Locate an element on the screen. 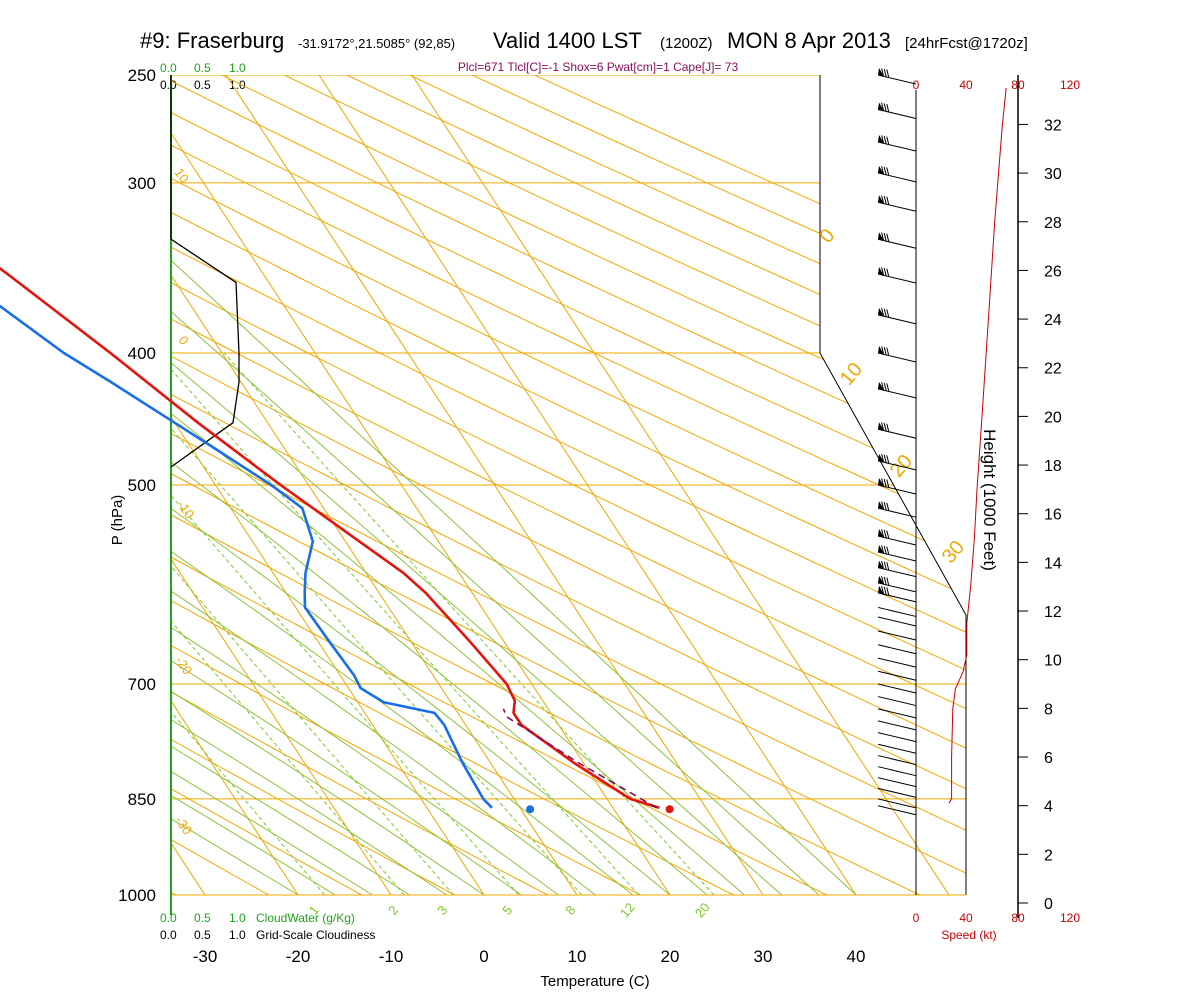 This screenshot has height=1000, width=1200. height-tick-label: 14 is located at coordinates (1053, 563).